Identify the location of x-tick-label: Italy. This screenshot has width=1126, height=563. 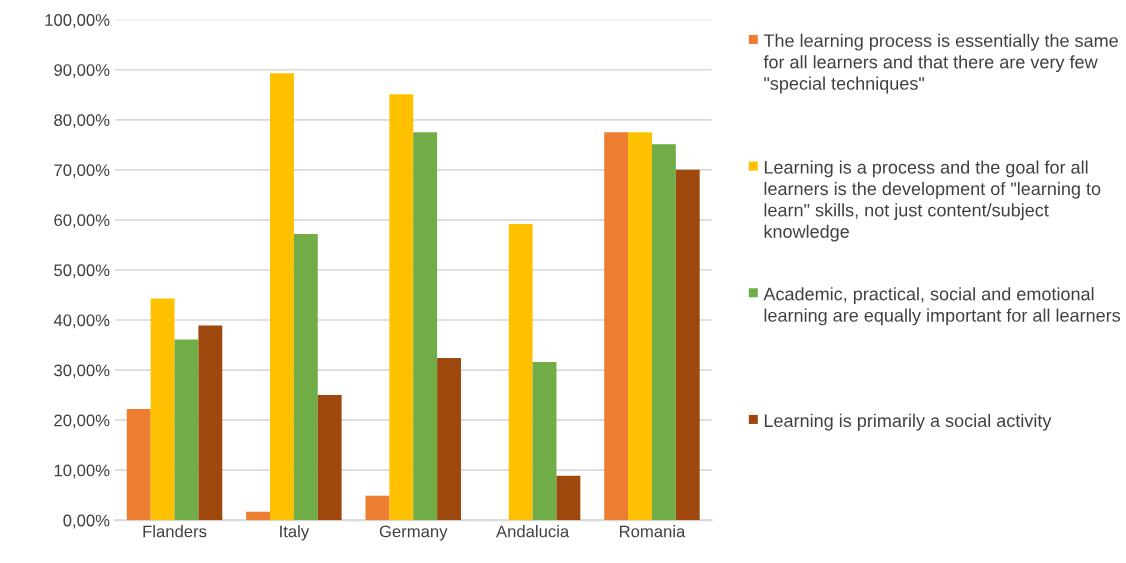
(295, 533).